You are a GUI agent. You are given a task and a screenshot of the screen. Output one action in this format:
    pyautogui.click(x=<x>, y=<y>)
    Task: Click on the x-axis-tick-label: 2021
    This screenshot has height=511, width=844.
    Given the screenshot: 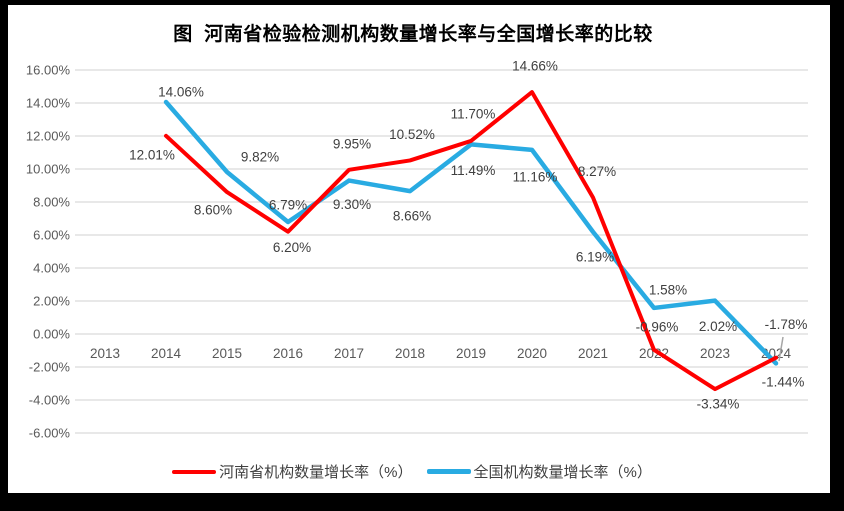 What is the action you would take?
    pyautogui.click(x=593, y=353)
    